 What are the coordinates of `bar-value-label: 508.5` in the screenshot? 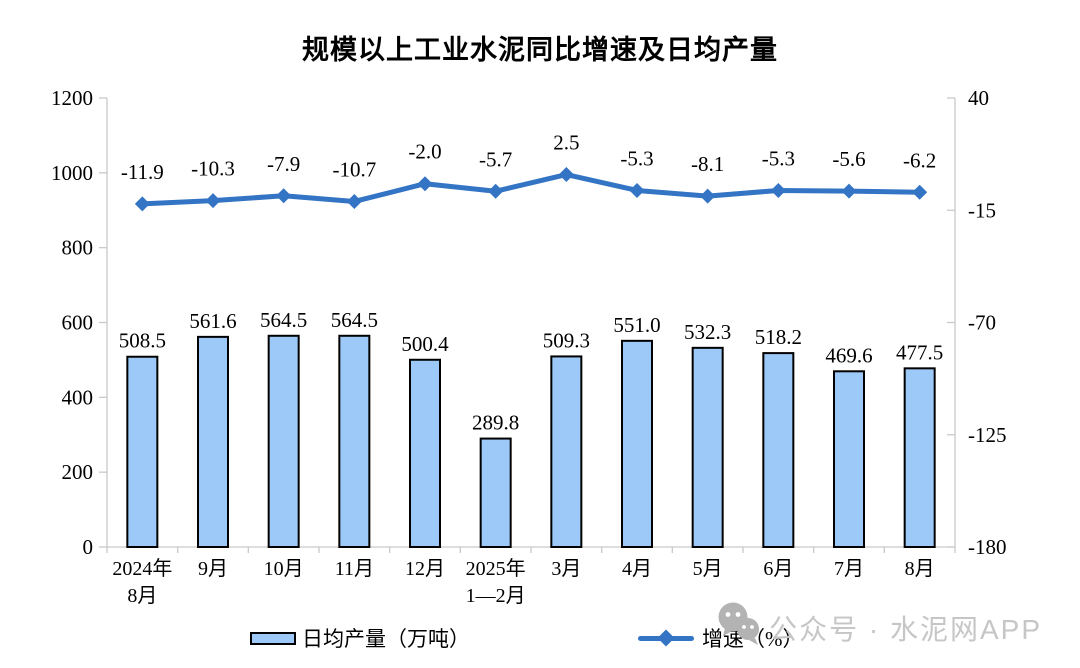 It's located at (142, 341).